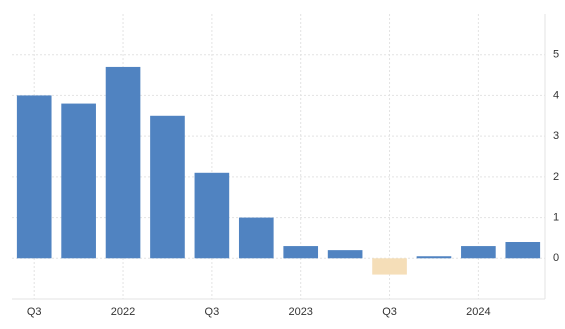  I want to click on y-tick-label: 5, so click(556, 55).